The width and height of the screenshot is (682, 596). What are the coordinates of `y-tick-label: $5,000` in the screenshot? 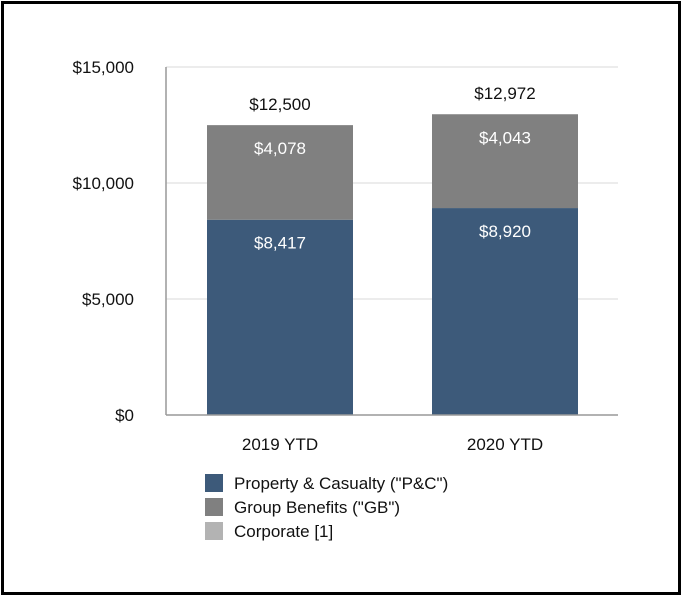 It's located at (108, 299).